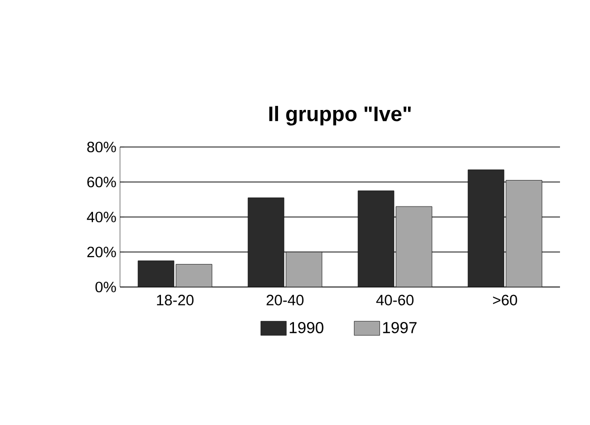 This screenshot has height=425, width=590. What do you see at coordinates (101, 182) in the screenshot?
I see `y-tick-label: 60%` at bounding box center [101, 182].